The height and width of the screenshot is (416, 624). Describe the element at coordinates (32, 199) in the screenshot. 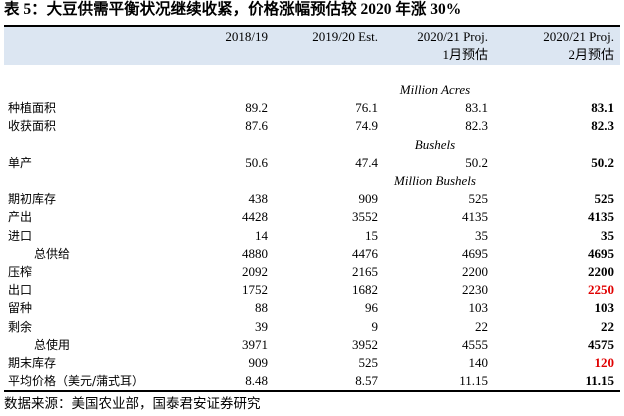

I see `row-label: 期初库存` at that location.